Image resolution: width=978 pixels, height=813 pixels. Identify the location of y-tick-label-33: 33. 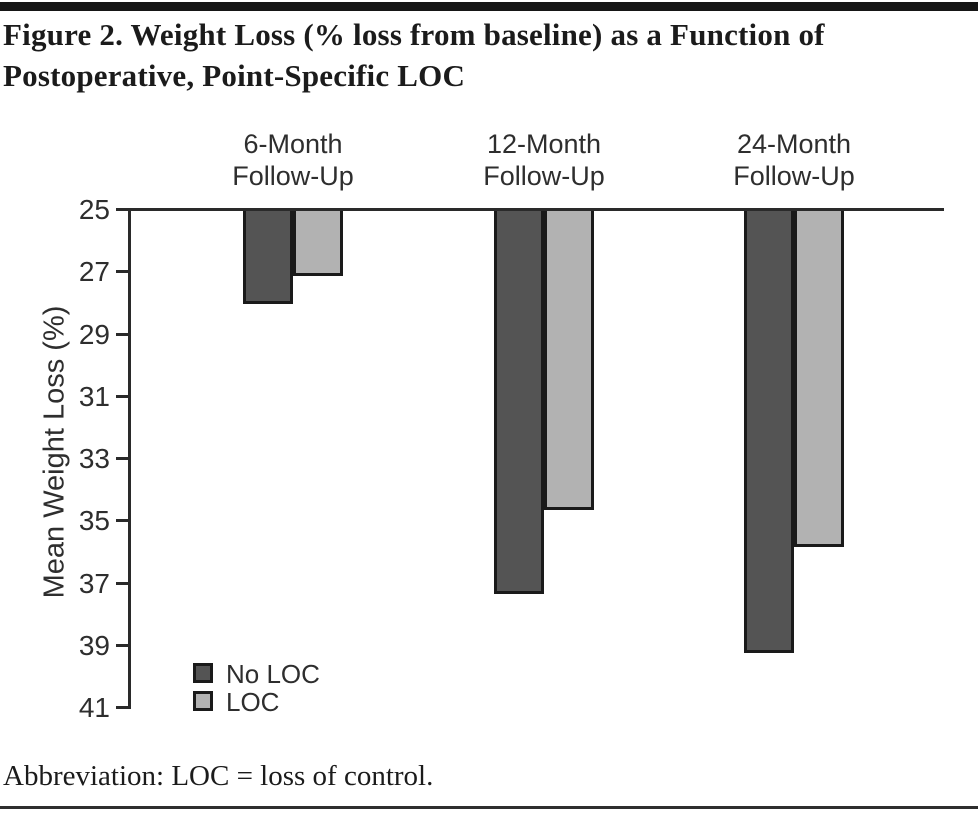
(94, 458).